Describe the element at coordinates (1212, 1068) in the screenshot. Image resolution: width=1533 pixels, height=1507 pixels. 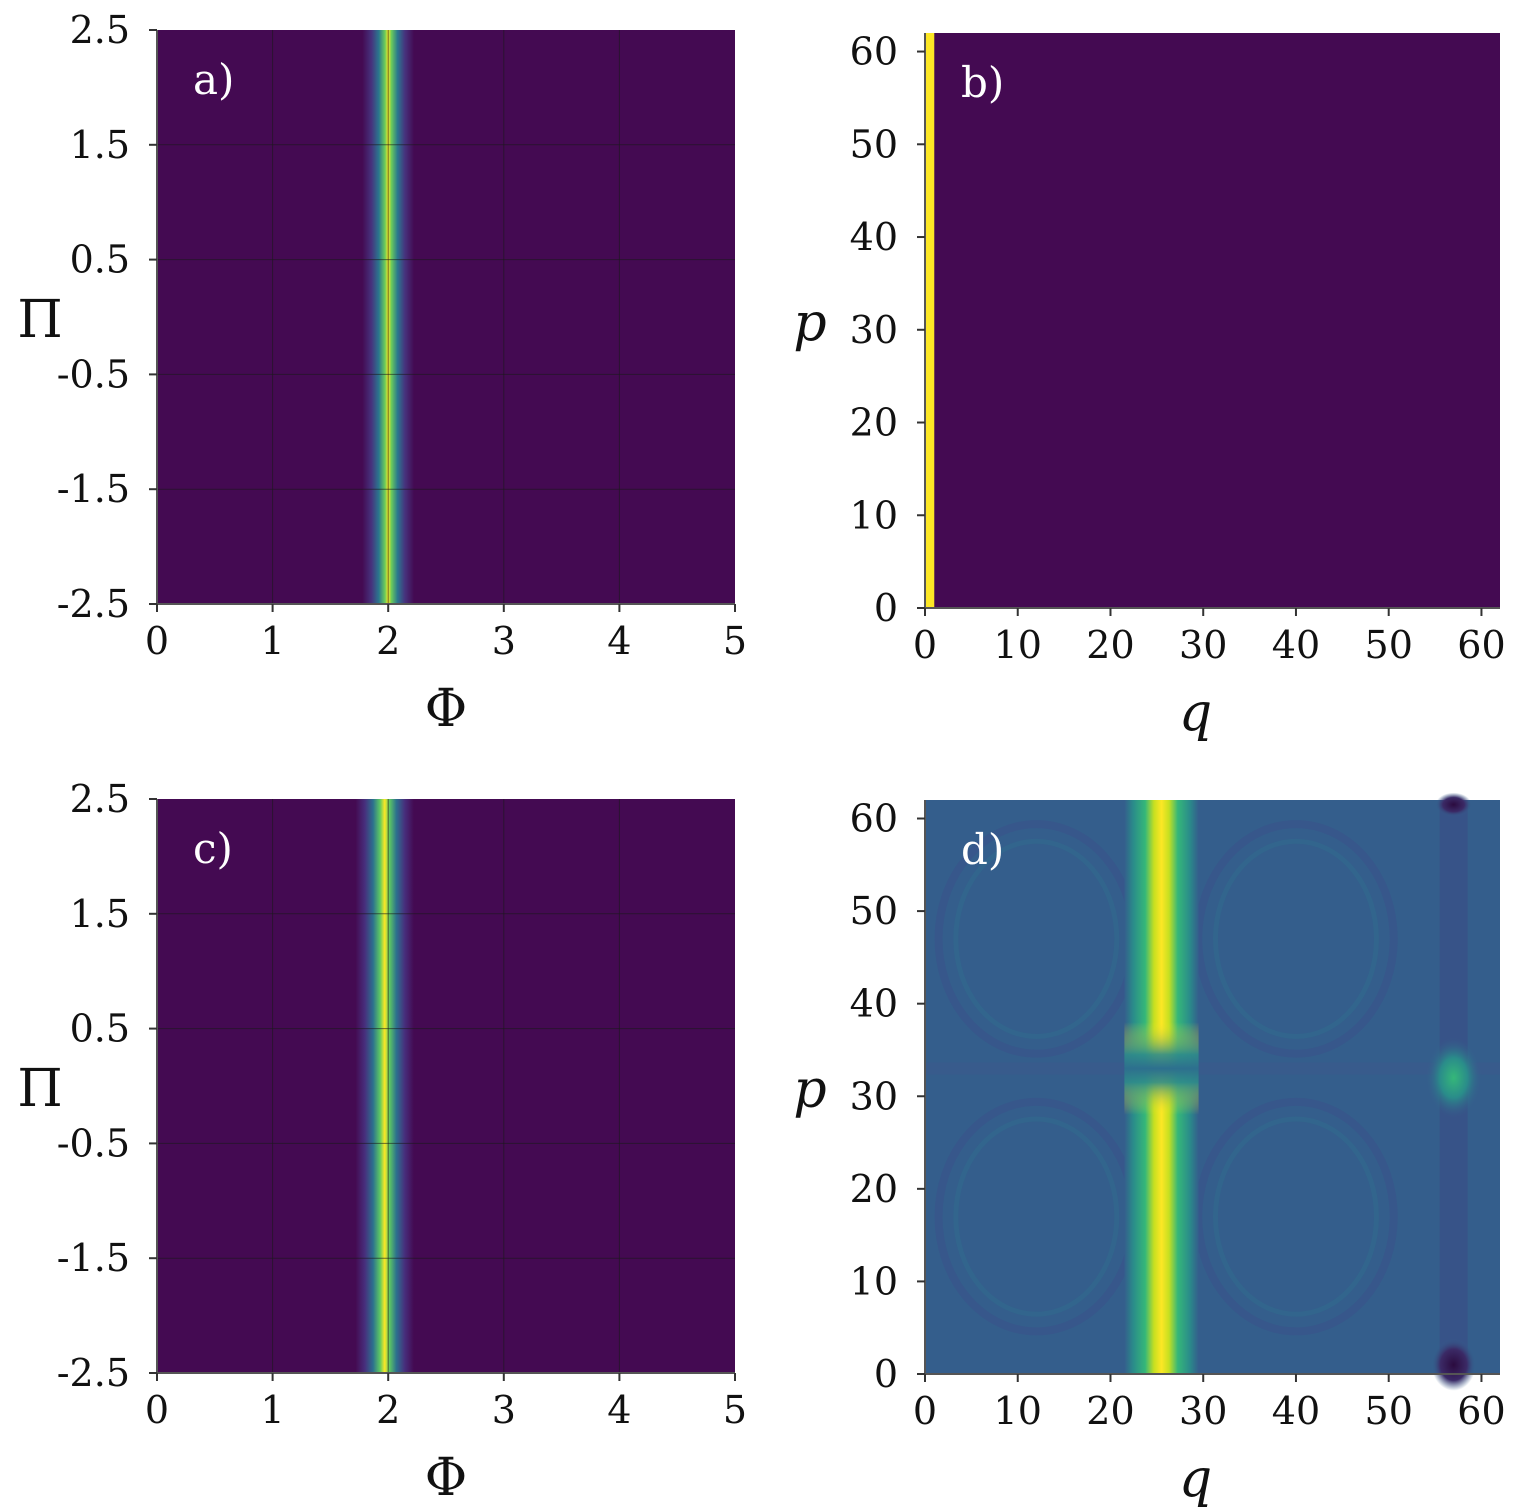
I see `horizontal-seam` at that location.